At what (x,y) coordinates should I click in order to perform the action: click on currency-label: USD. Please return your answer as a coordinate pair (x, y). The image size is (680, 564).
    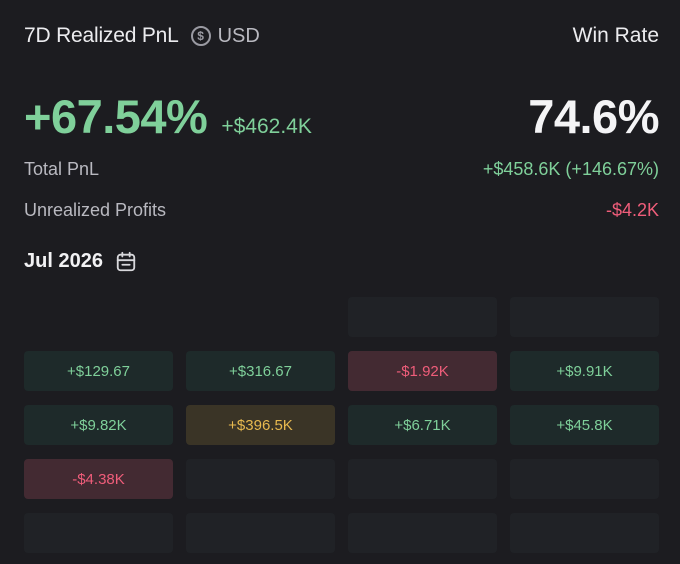
    Looking at the image, I should click on (238, 35).